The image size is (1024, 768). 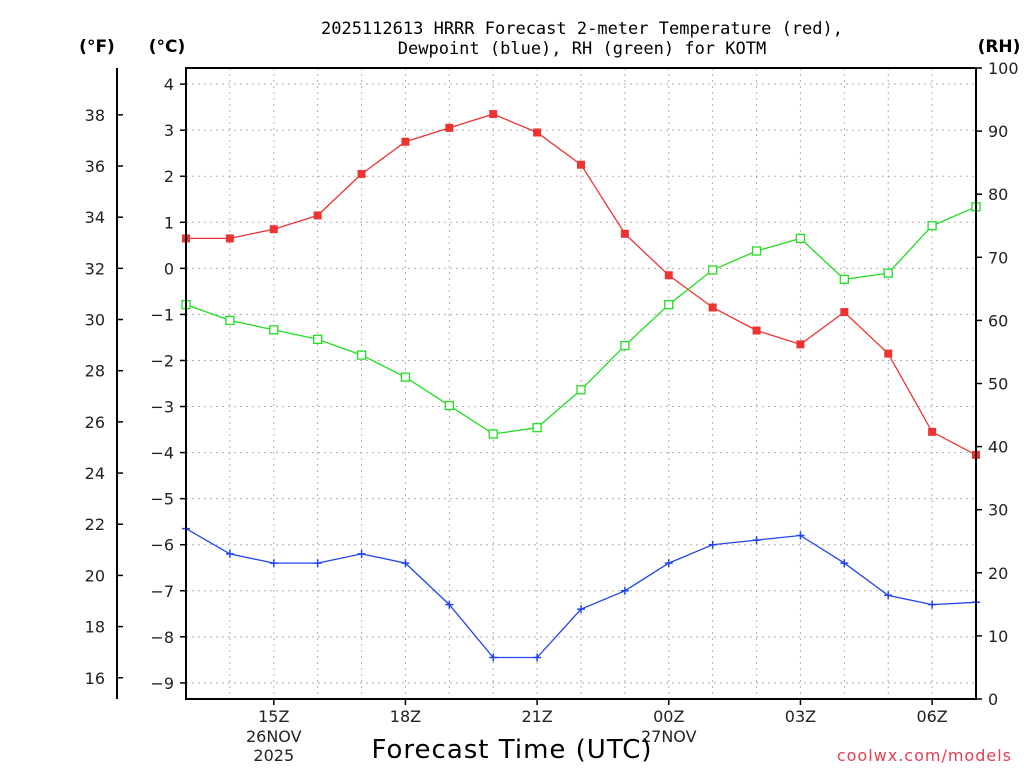 I want to click on celsius-tick-label: −8, so click(x=162, y=637).